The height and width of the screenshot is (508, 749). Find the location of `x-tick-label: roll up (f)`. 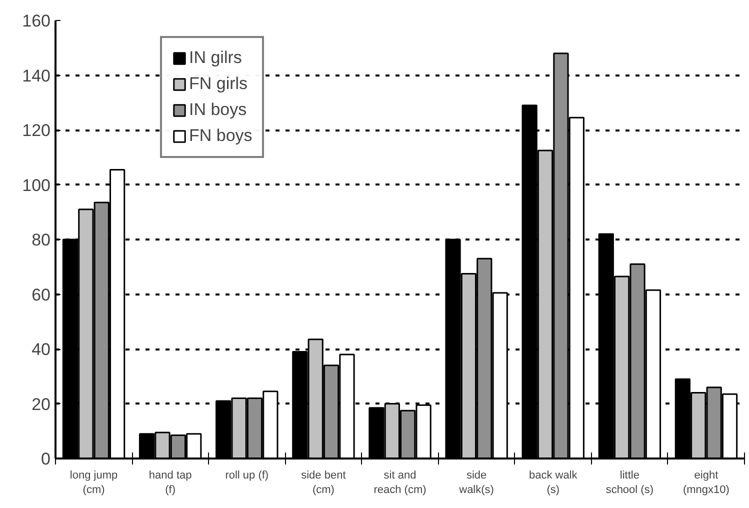

x-tick-label: roll up (f) is located at coordinates (247, 476).